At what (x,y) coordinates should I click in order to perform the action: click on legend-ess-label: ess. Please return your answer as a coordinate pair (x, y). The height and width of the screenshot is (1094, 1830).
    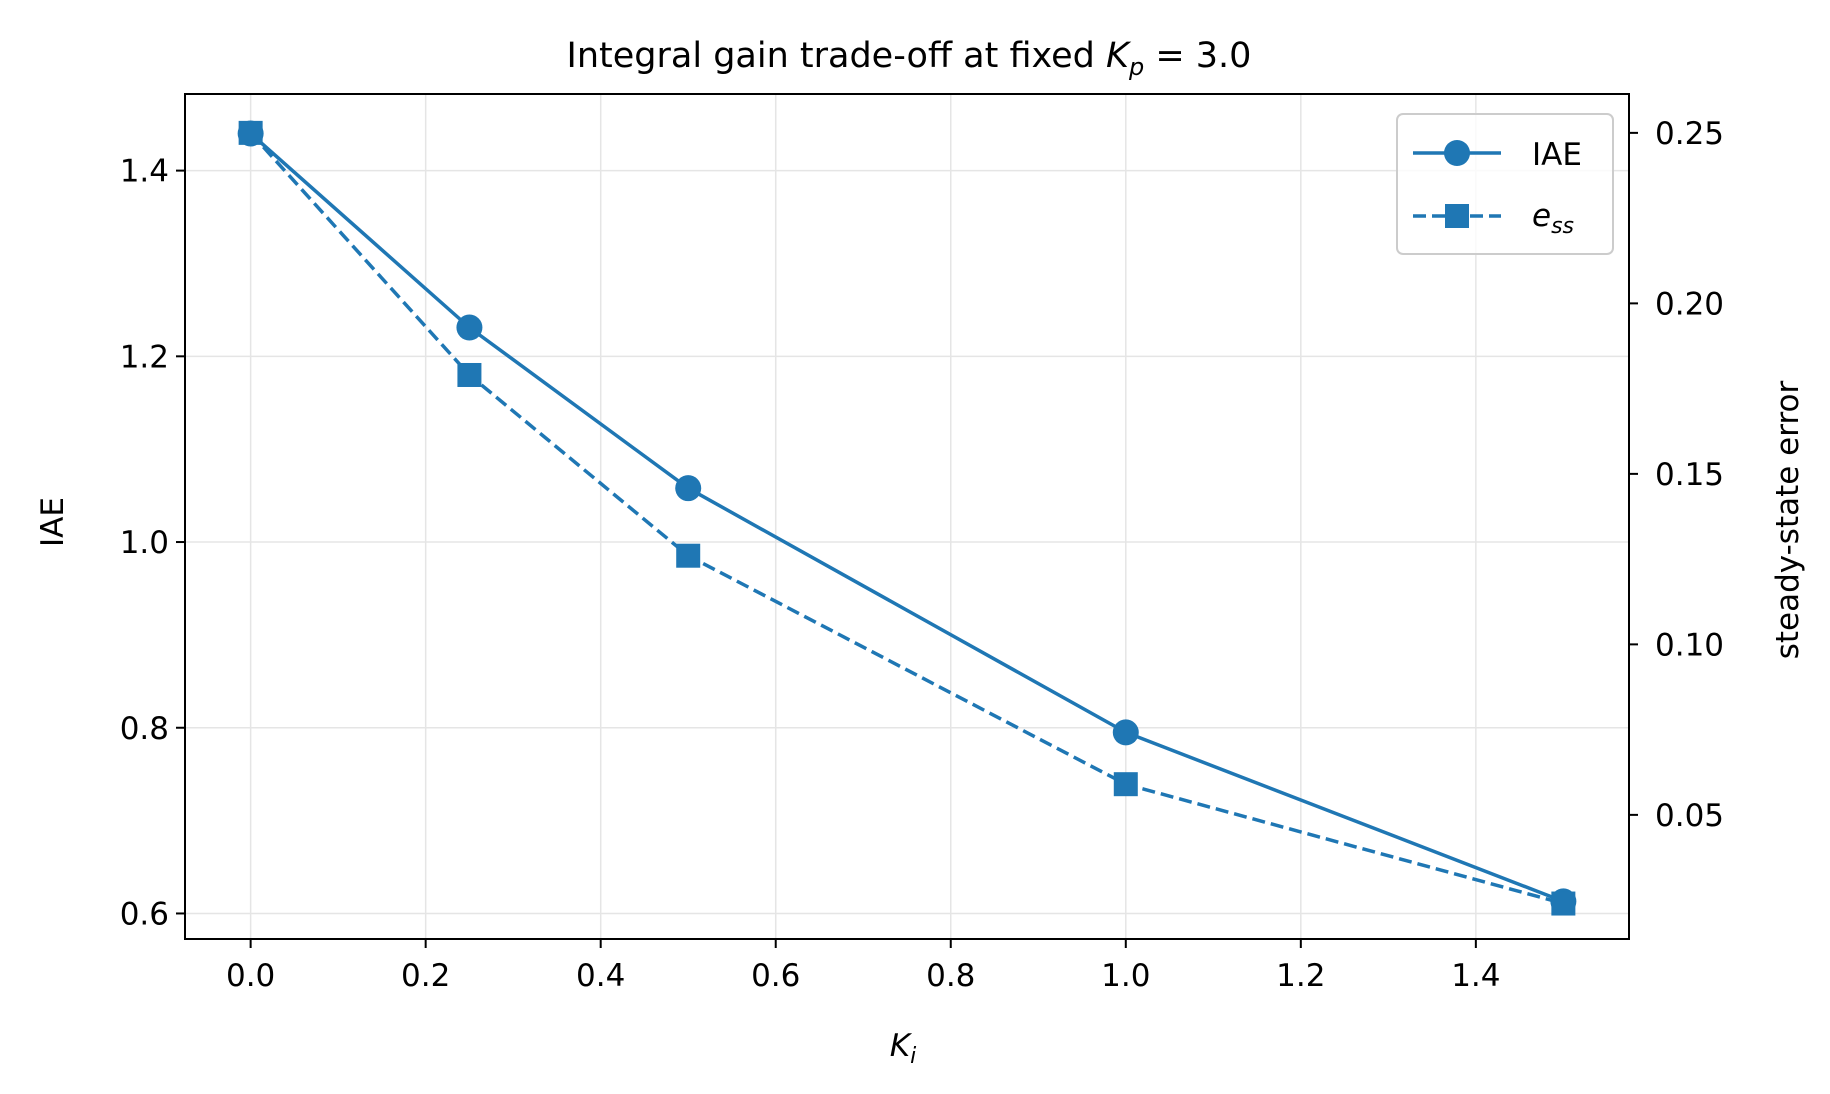
    Looking at the image, I should click on (1553, 218).